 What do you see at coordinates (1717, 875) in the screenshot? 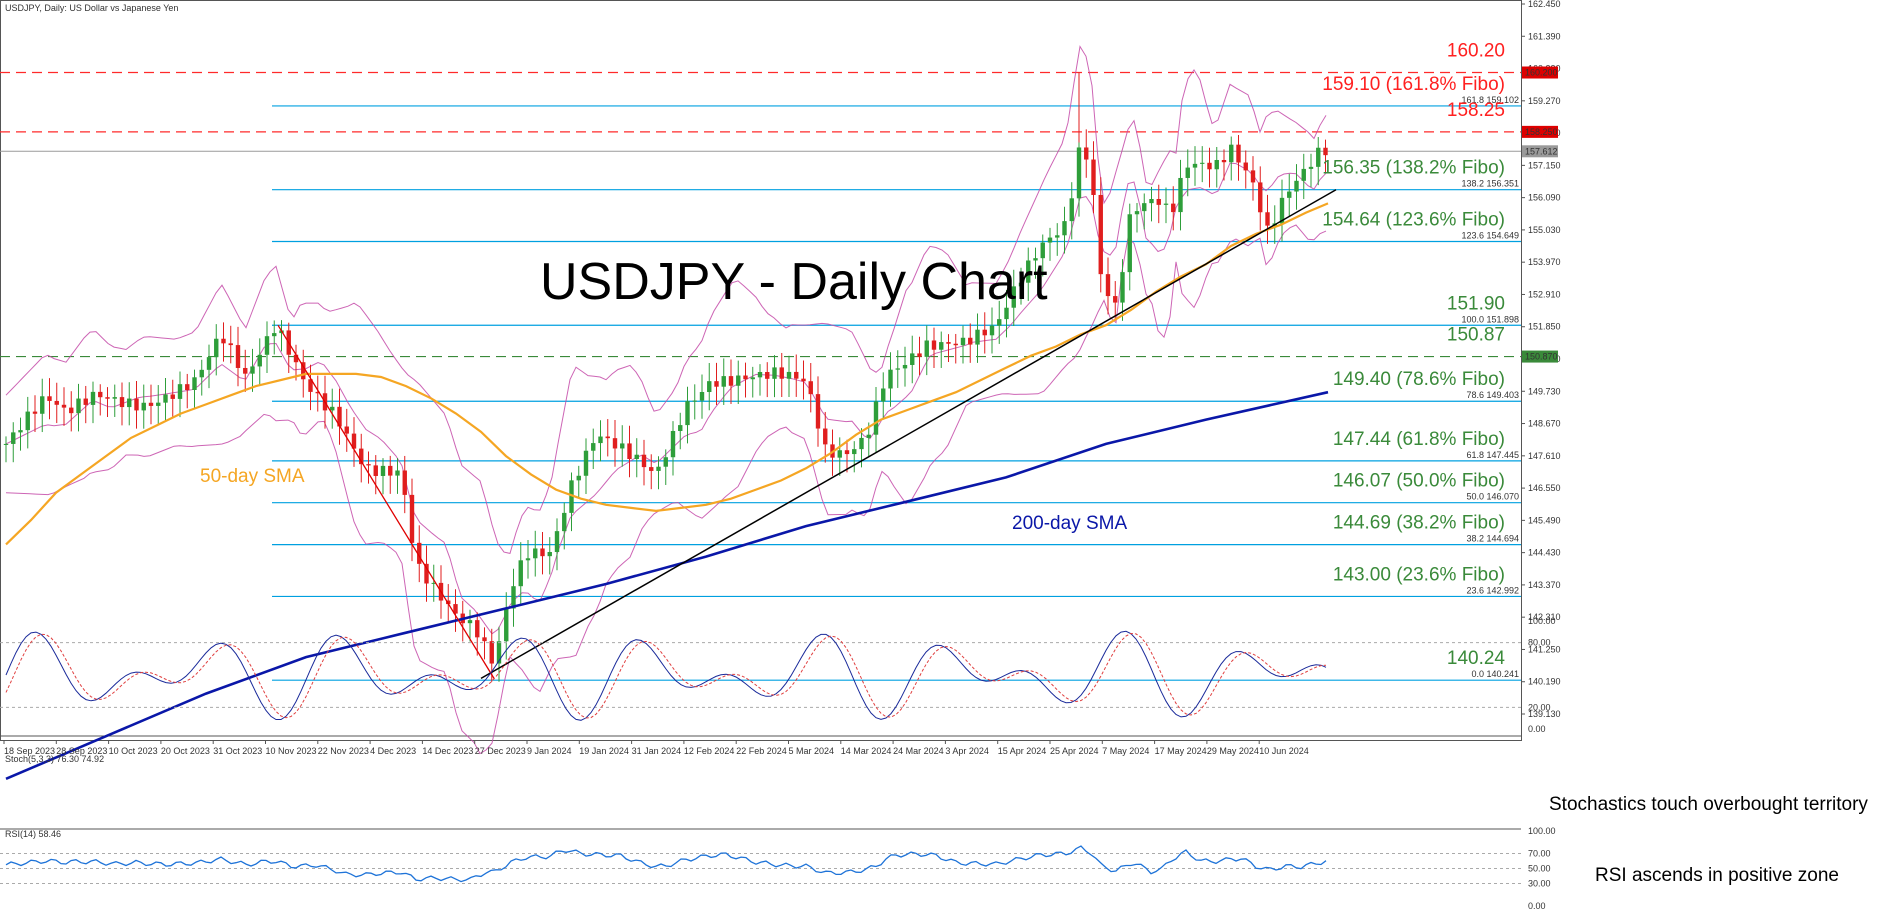
I see `rsi-annotation: RSI ascends in positive zone` at bounding box center [1717, 875].